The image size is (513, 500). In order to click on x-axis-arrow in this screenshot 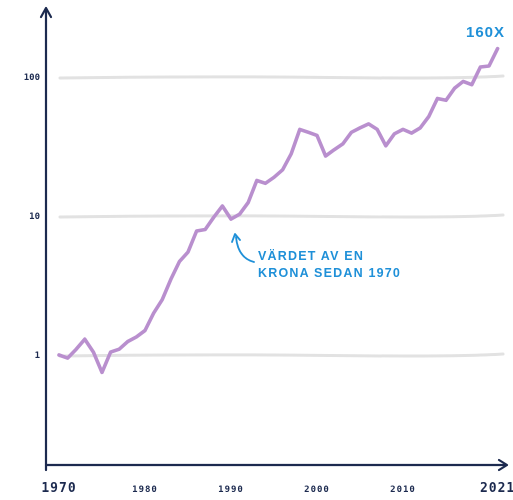, I will do `click(503, 465)`.